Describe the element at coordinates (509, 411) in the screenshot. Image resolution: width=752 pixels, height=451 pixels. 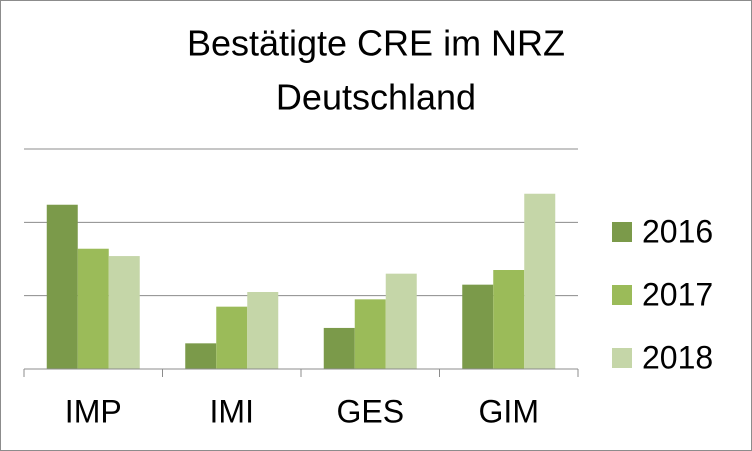
I see `x-tick-label: GIM` at that location.